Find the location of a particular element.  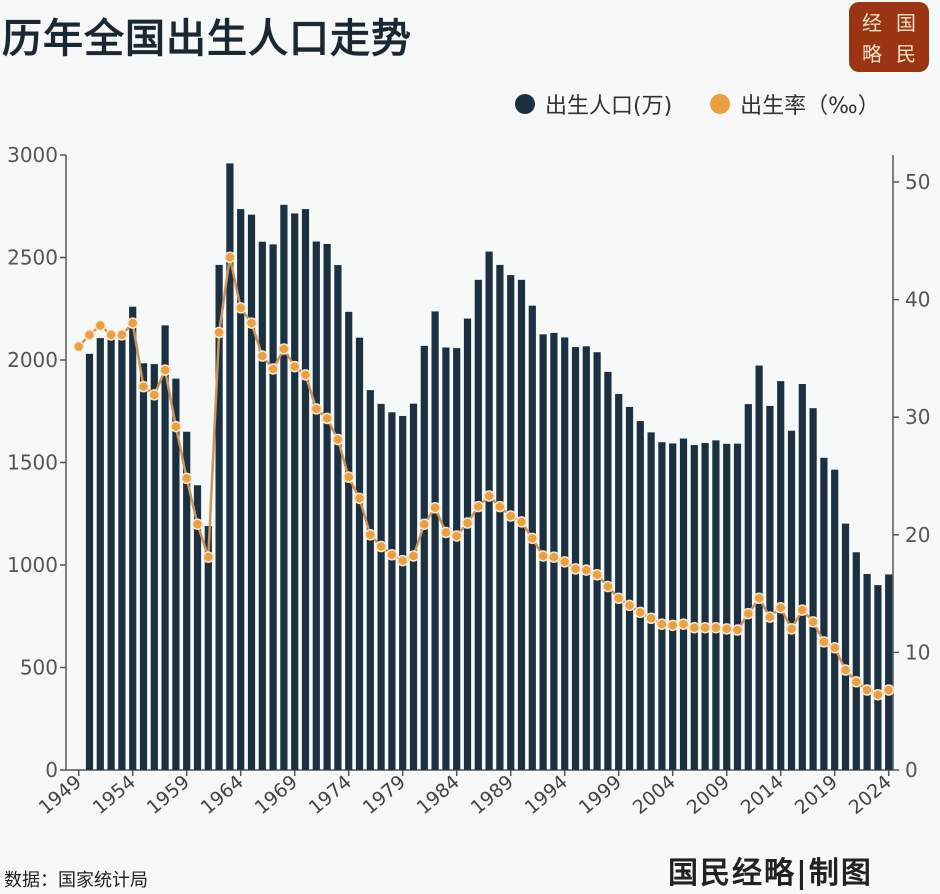

brand-logo: 经 国 略 民 is located at coordinates (889, 37).